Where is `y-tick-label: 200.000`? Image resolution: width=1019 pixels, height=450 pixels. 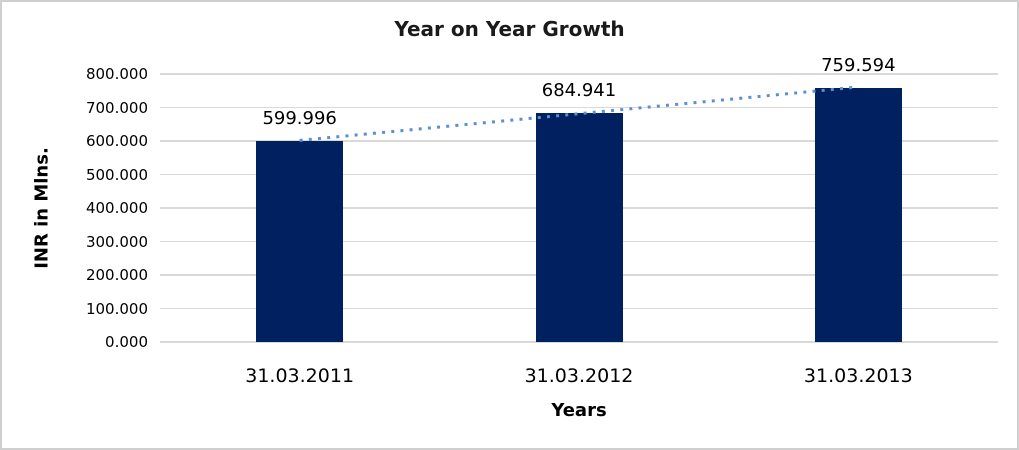
y-tick-label: 200.000 is located at coordinates (116, 275).